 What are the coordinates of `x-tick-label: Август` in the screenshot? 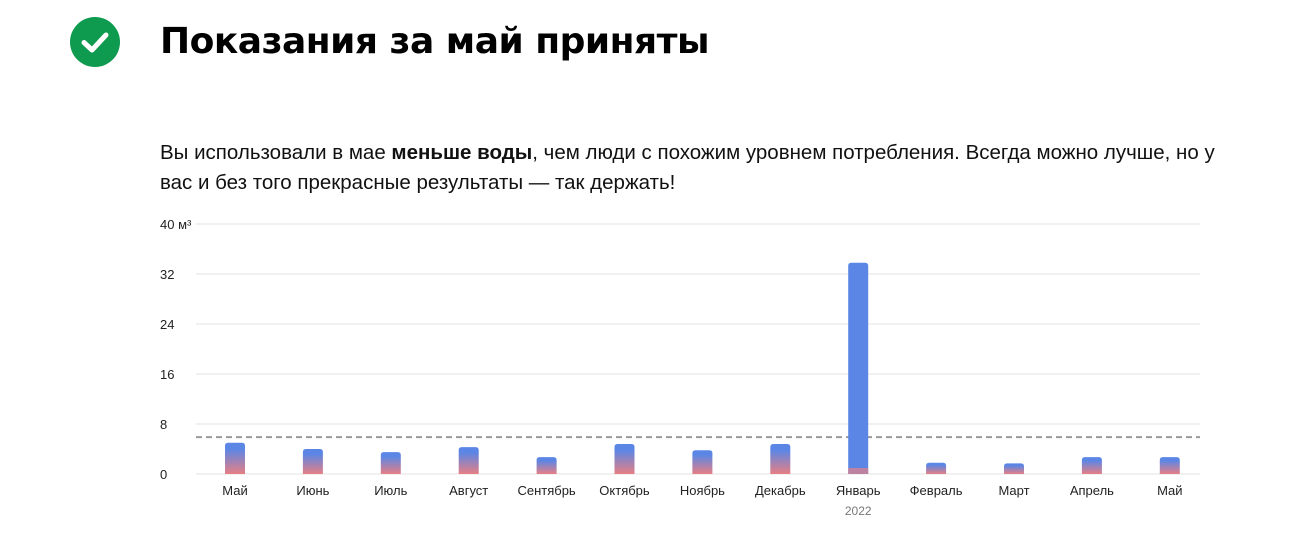 It's located at (468, 490).